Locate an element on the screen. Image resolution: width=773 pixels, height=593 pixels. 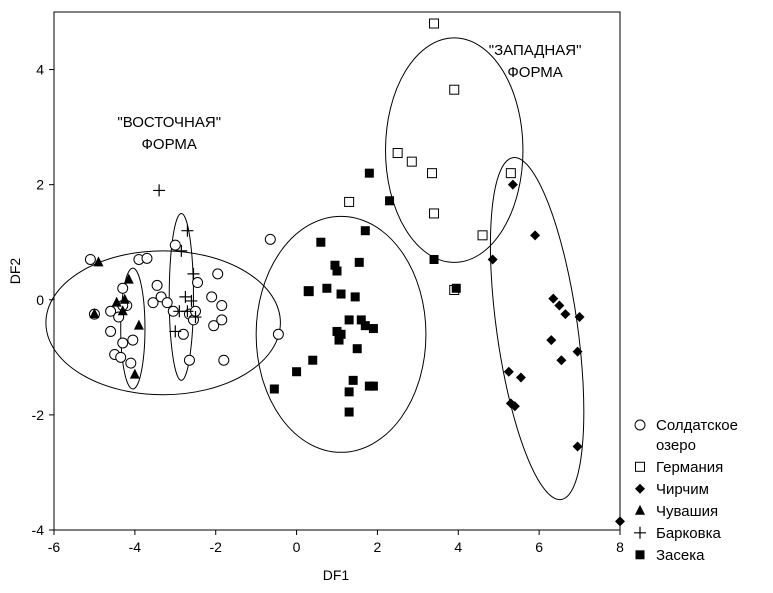
legend-label: Германия is located at coordinates (689, 467).